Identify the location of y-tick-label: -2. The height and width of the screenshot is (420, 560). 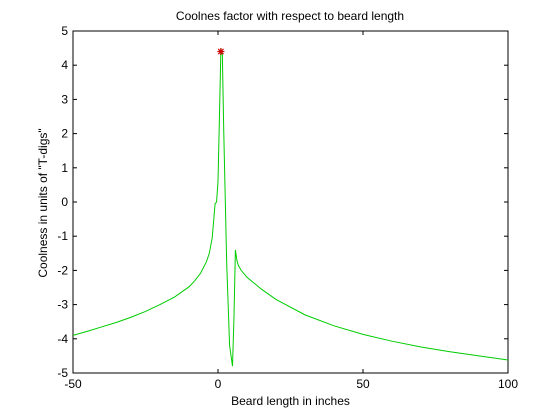
(62, 270).